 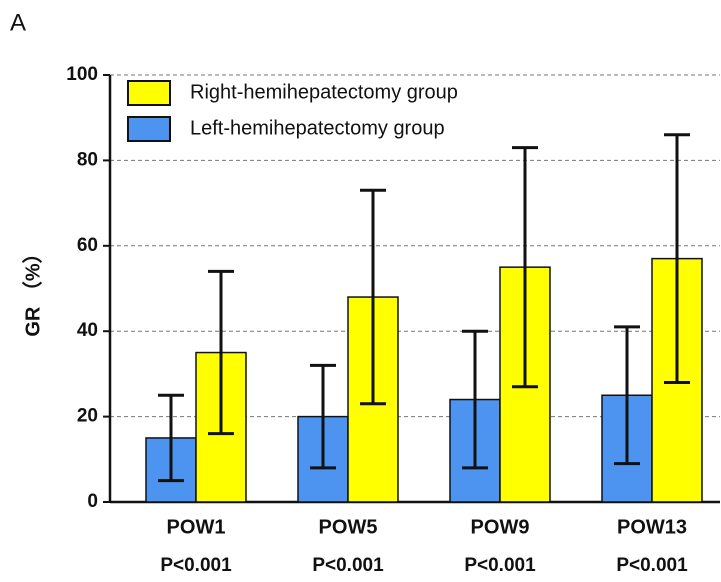 What do you see at coordinates (92, 501) in the screenshot?
I see `y-tick-label: 0` at bounding box center [92, 501].